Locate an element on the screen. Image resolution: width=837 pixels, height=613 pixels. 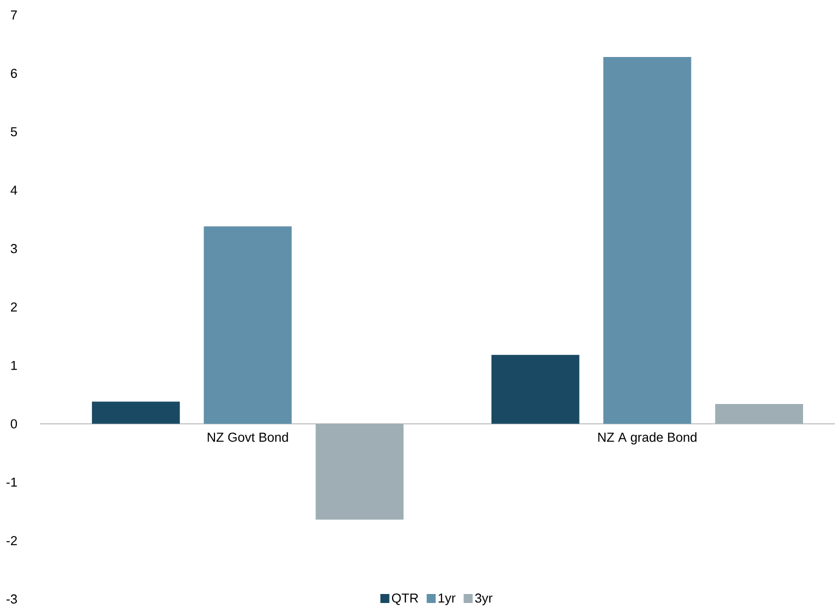
y-tick-label: 6 is located at coordinates (13, 73).